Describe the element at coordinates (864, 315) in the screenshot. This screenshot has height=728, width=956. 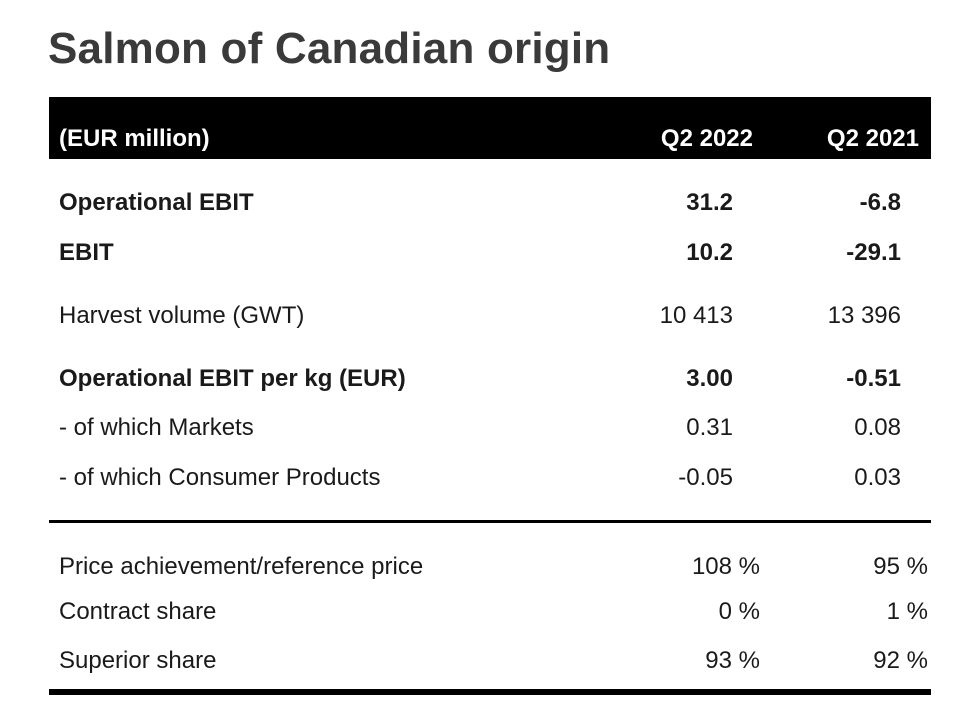
I see `value-q2-2021: 13 396` at that location.